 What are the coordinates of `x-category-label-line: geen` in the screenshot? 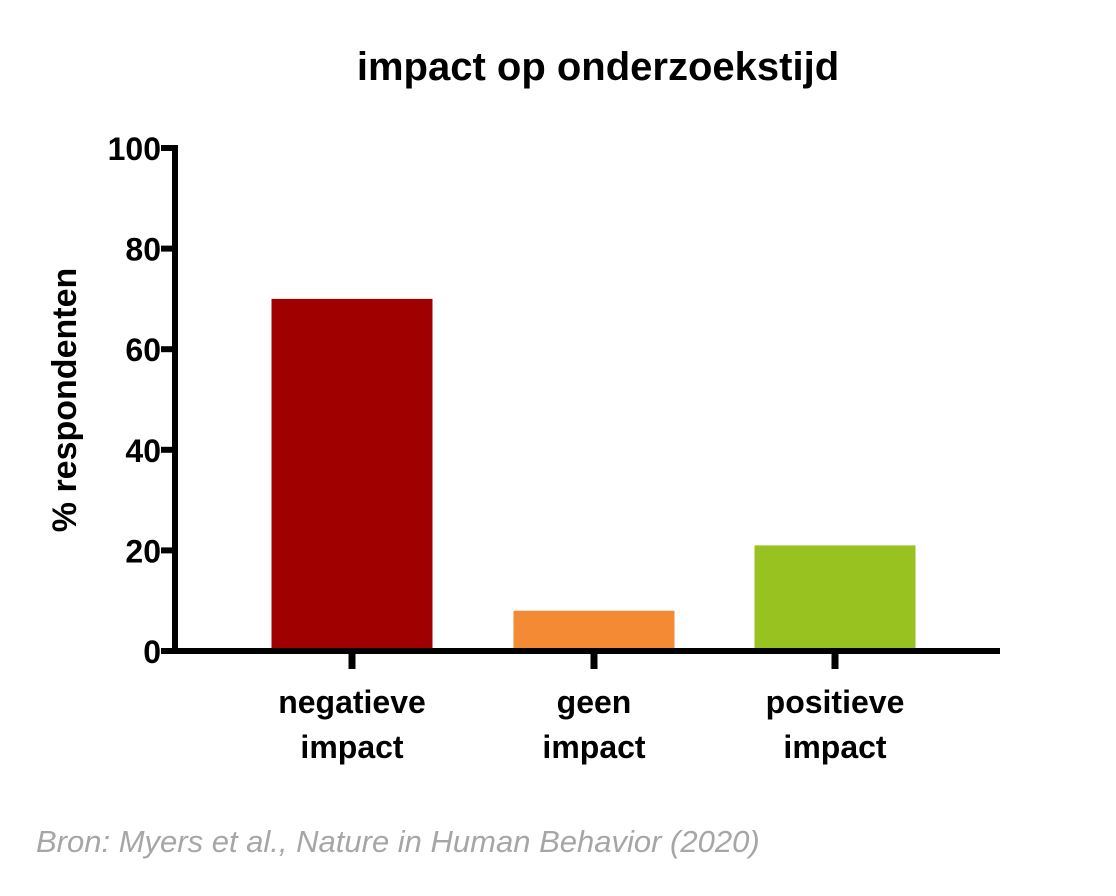 It's located at (594, 702).